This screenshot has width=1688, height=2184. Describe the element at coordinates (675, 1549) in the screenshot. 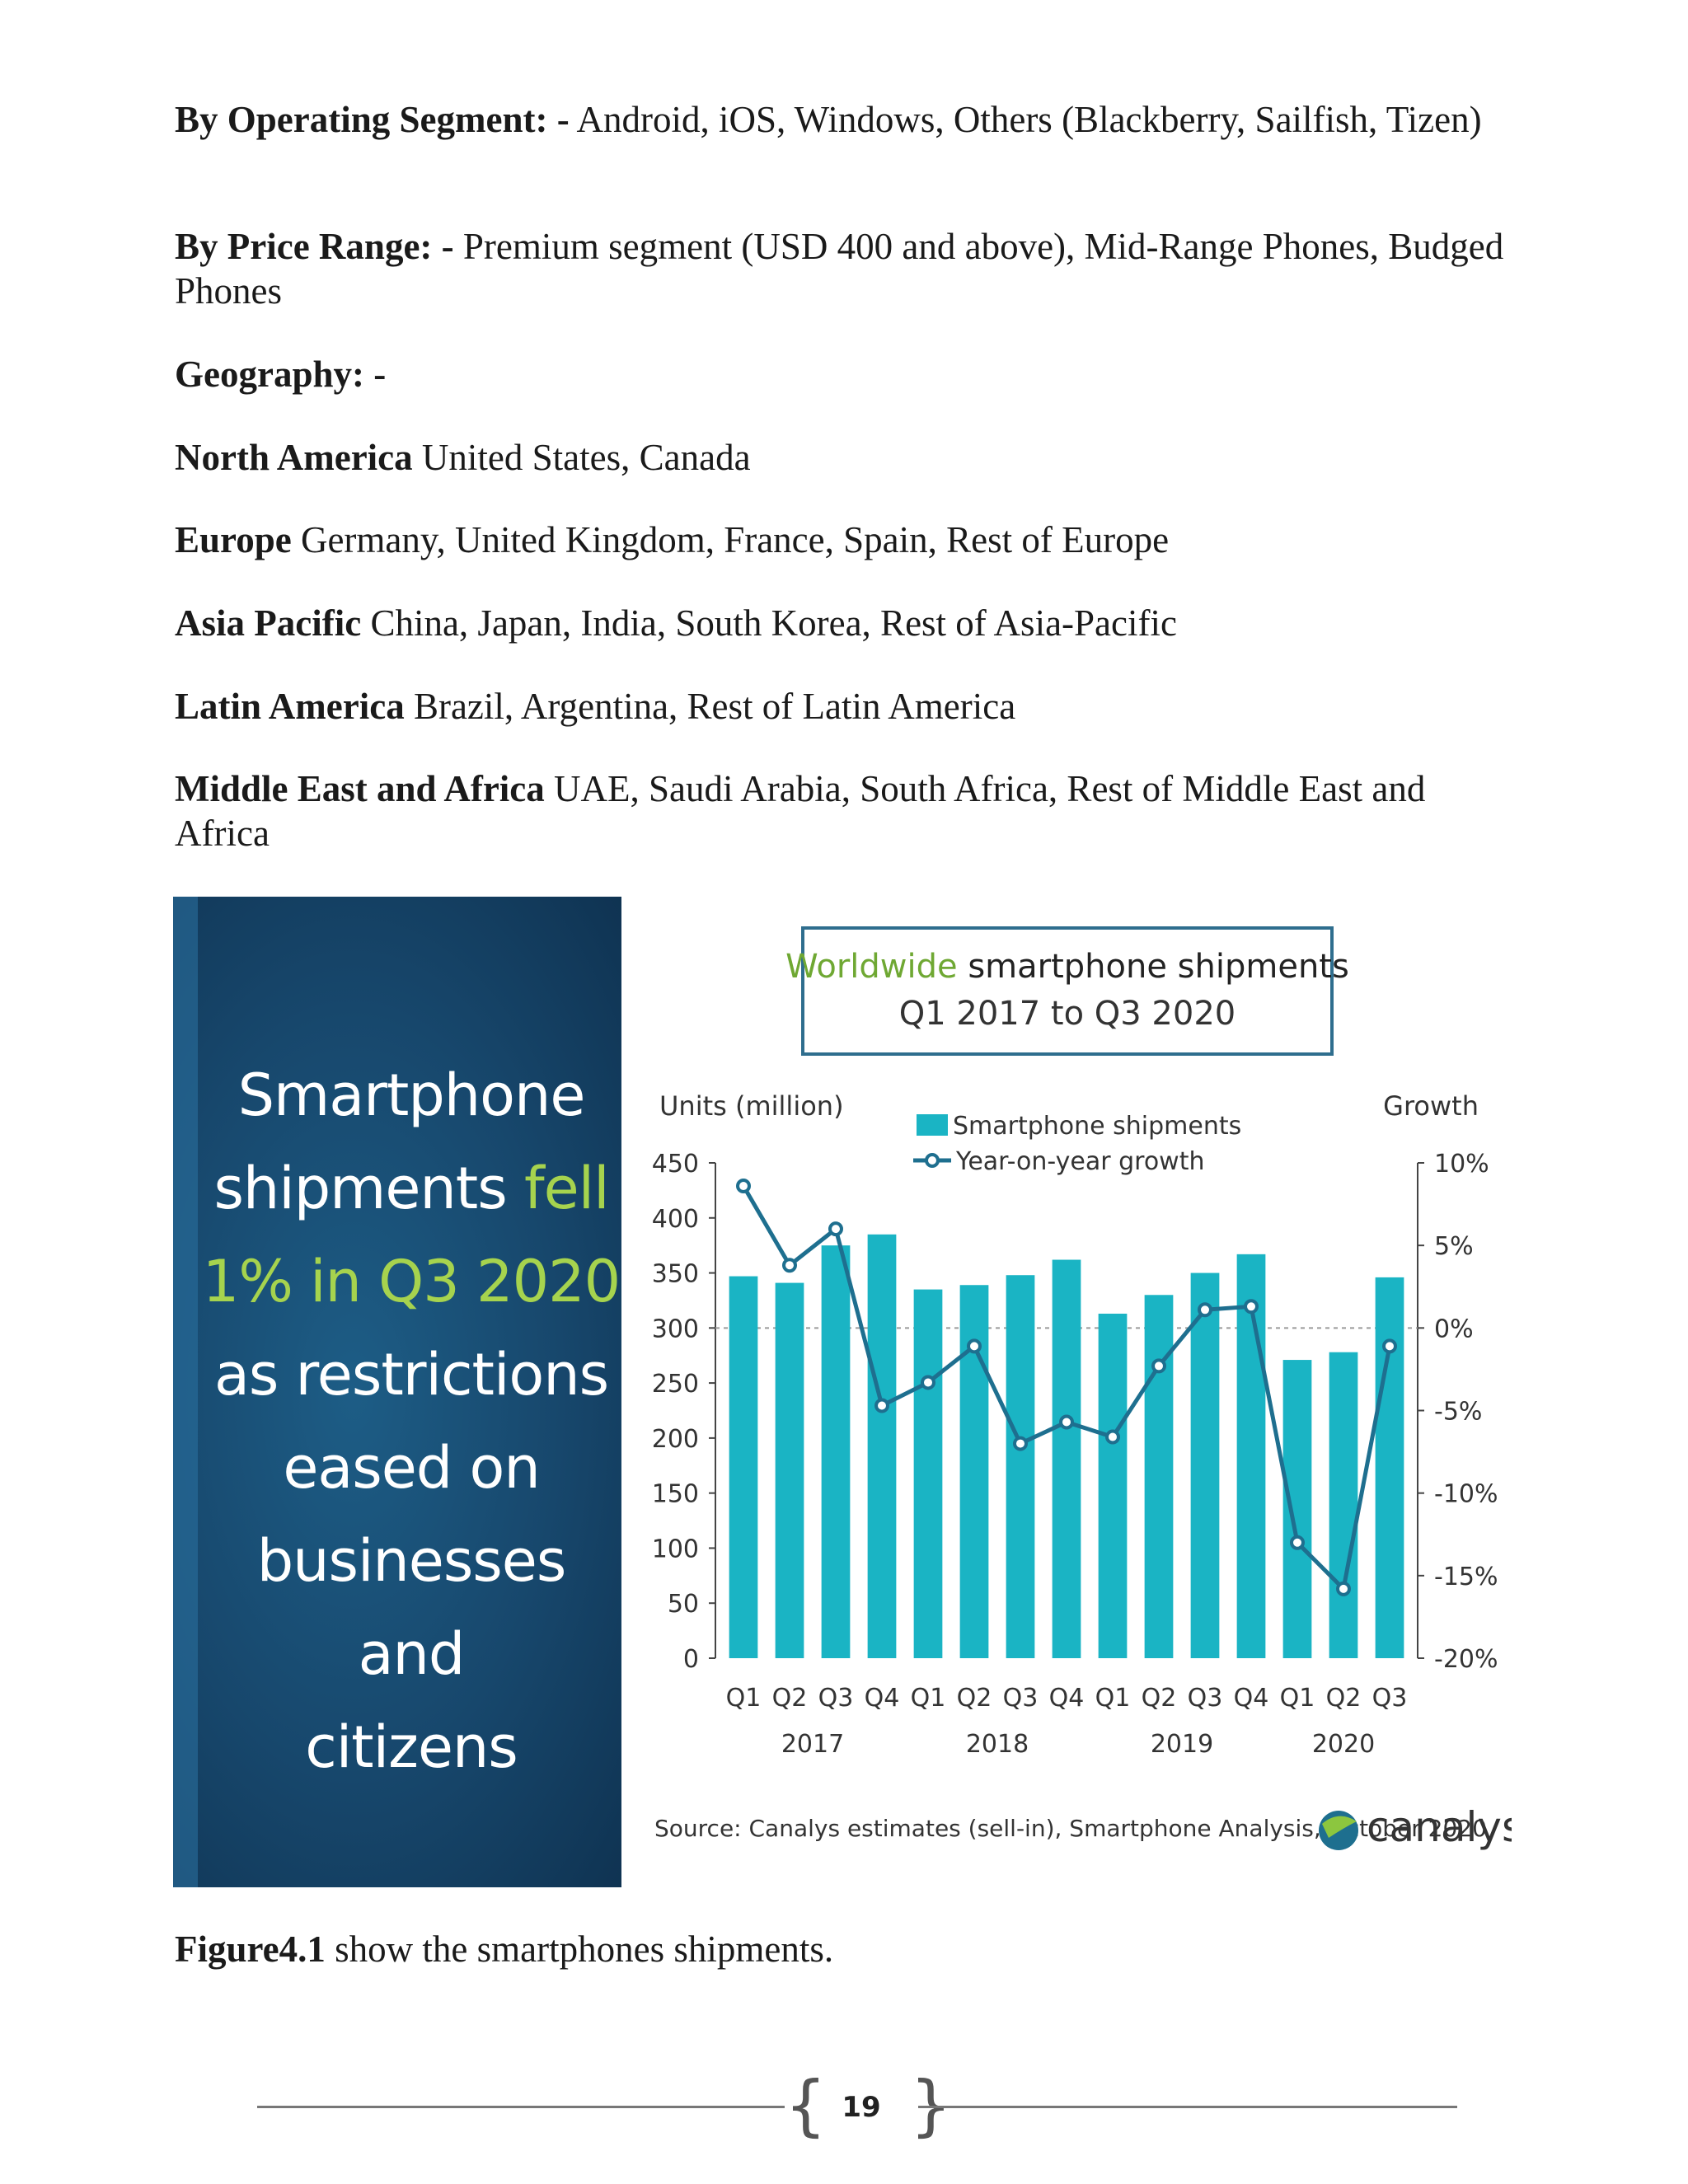

I see `y-tick-label: 100` at that location.